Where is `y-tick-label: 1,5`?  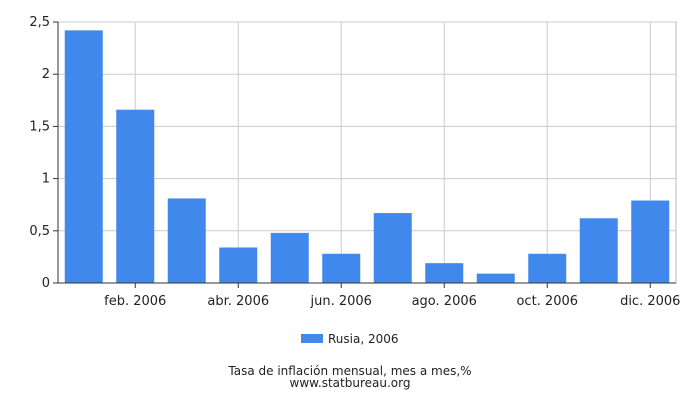
y-tick-label: 1,5 is located at coordinates (39, 126).